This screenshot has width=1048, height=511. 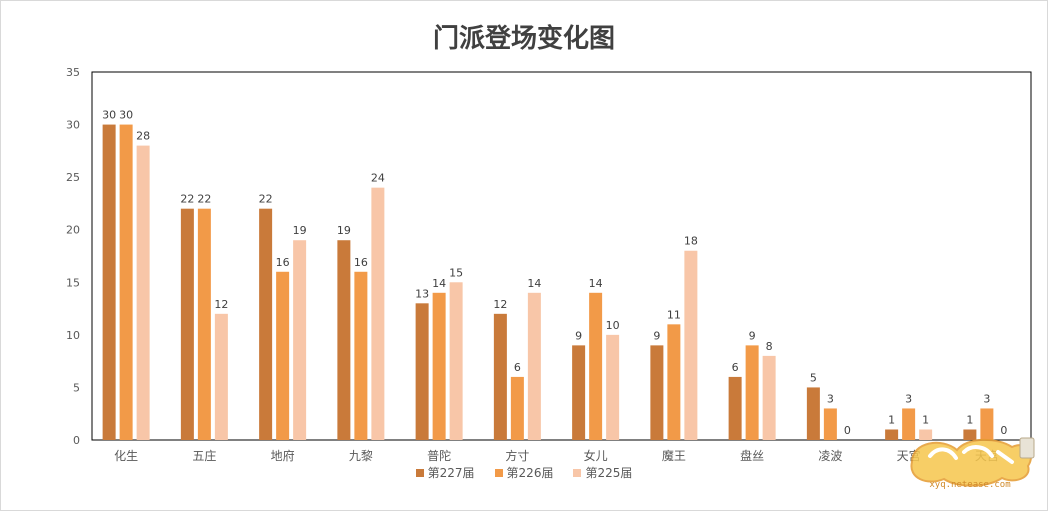 I want to click on legend-label: 第225届, so click(x=609, y=473).